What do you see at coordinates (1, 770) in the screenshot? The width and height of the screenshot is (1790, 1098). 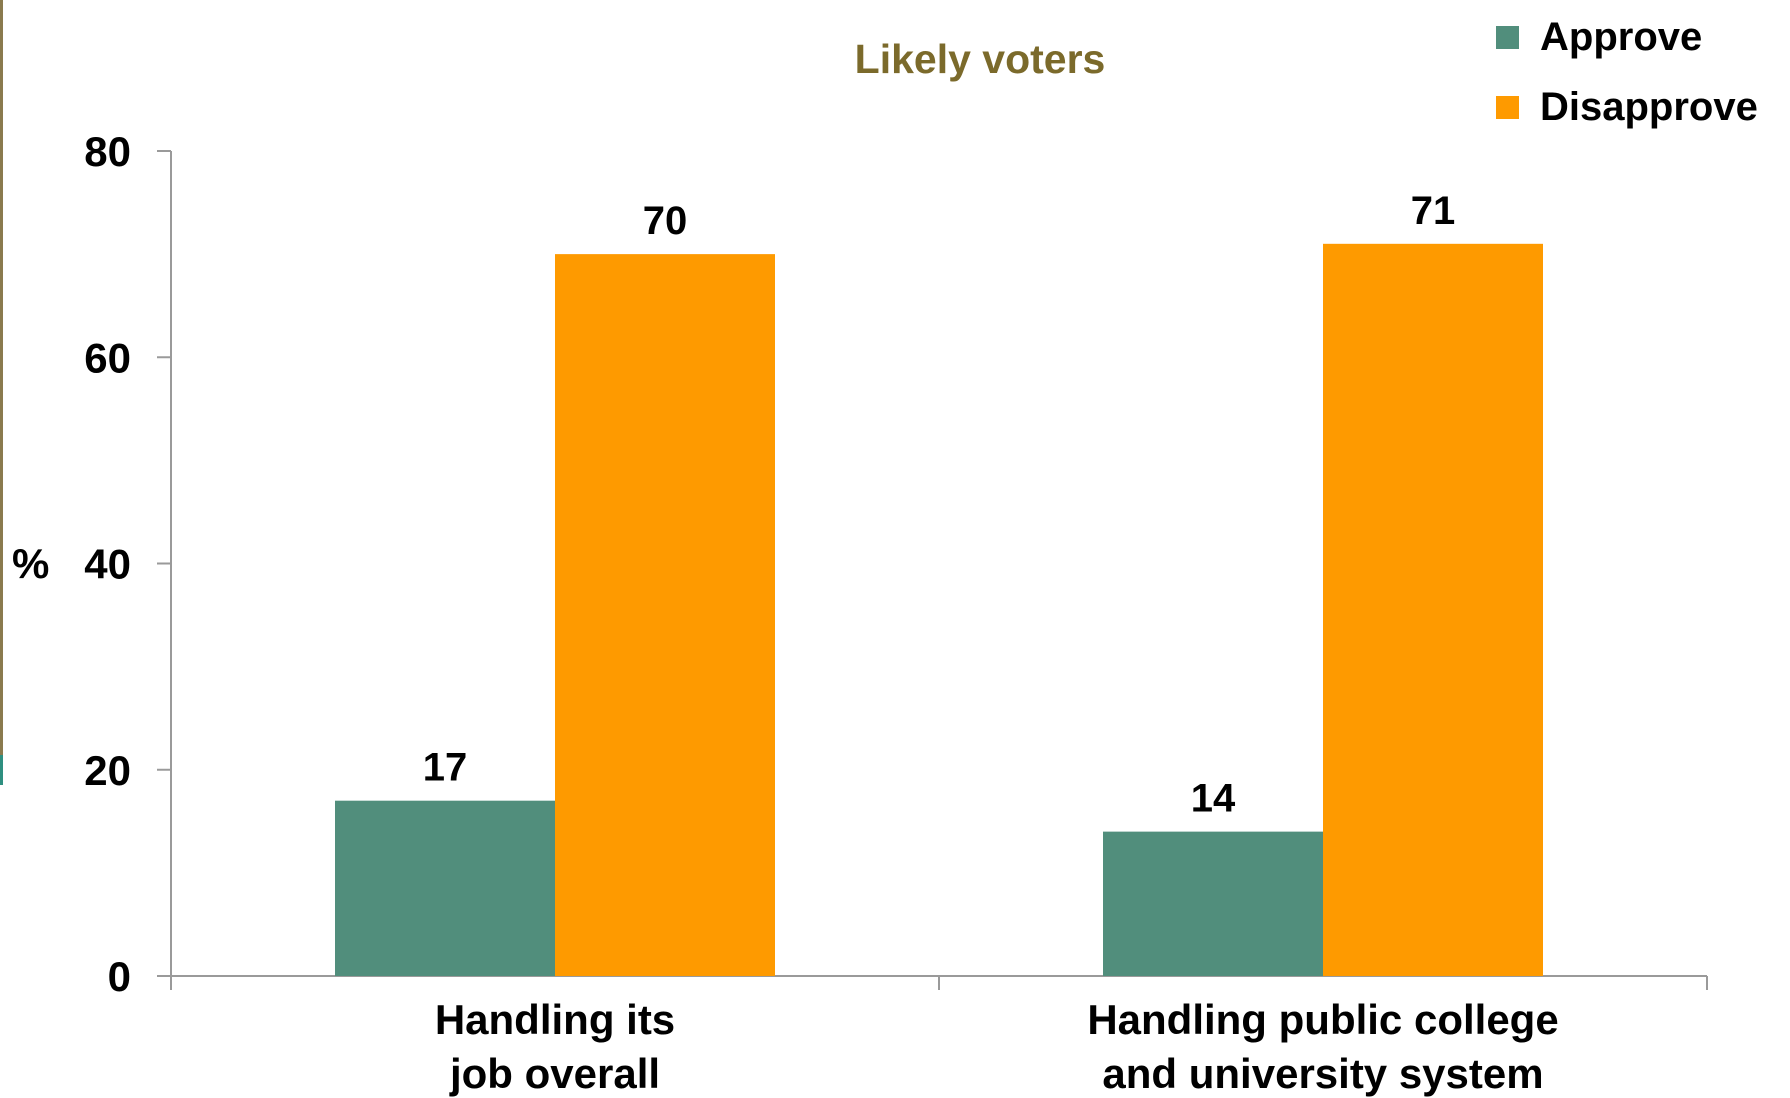 I see `frame-left-accent` at bounding box center [1, 770].